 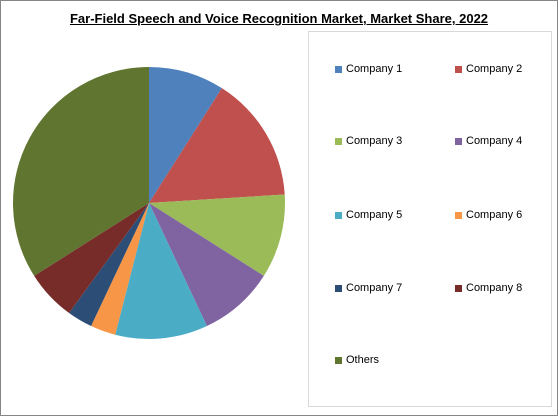 I want to click on legend-item: Company 3, so click(x=368, y=141).